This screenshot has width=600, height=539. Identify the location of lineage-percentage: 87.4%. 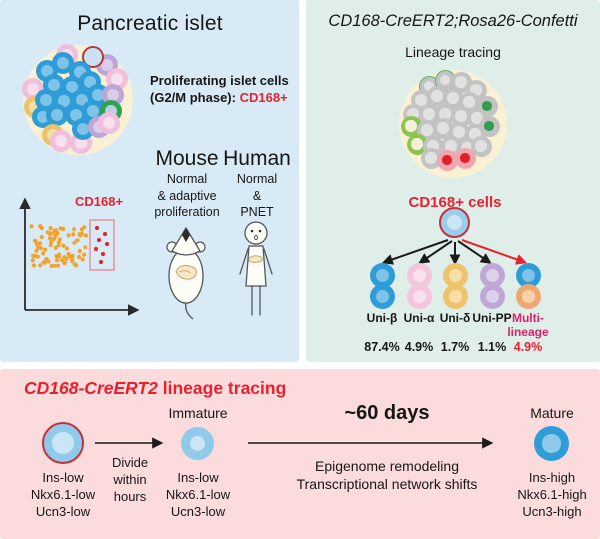
(382, 347).